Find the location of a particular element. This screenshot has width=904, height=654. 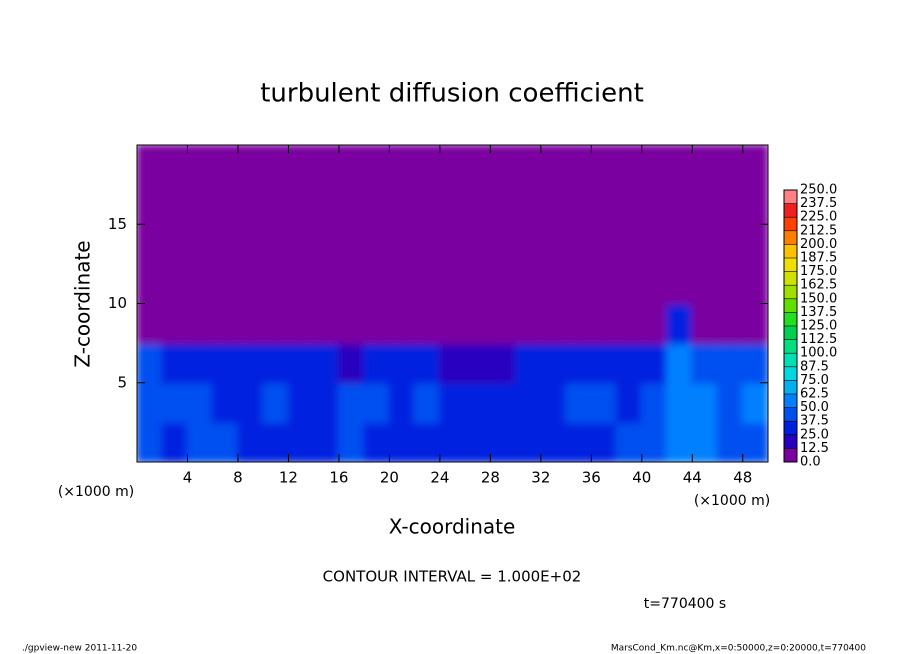

colorbar-label: 200.0 is located at coordinates (818, 244).